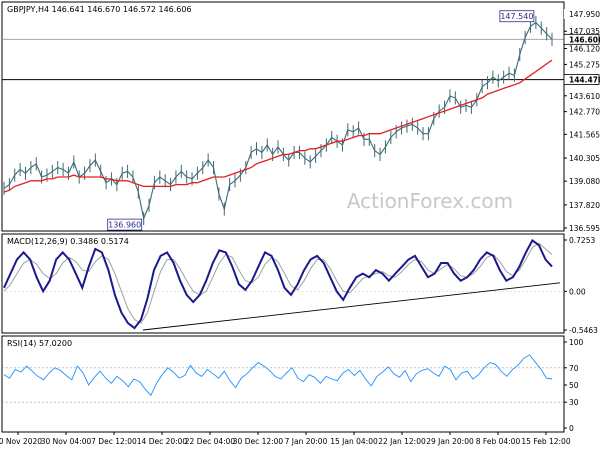 This screenshot has width=600, height=454. Describe the element at coordinates (584, 205) in the screenshot. I see `price-tick-label: 137.820` at that location.